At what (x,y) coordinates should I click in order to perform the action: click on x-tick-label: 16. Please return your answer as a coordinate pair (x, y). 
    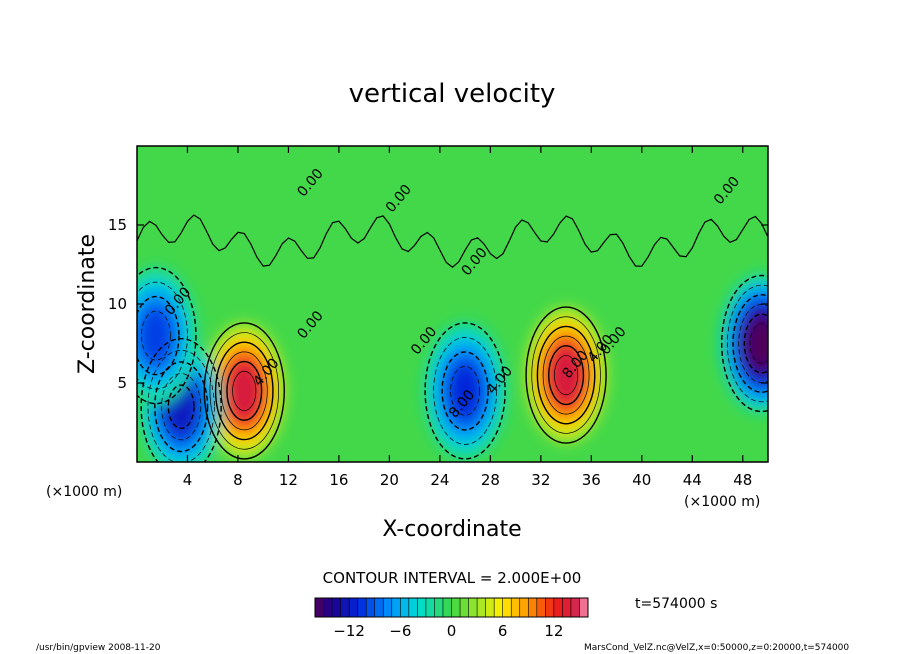
    Looking at the image, I should click on (338, 480).